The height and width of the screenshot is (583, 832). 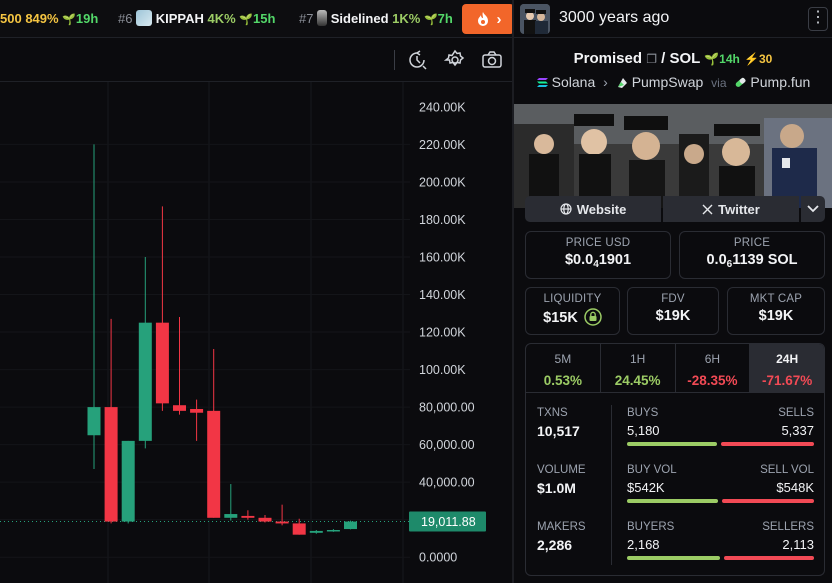 What do you see at coordinates (643, 413) in the screenshot?
I see `buys-label: BUYS` at bounding box center [643, 413].